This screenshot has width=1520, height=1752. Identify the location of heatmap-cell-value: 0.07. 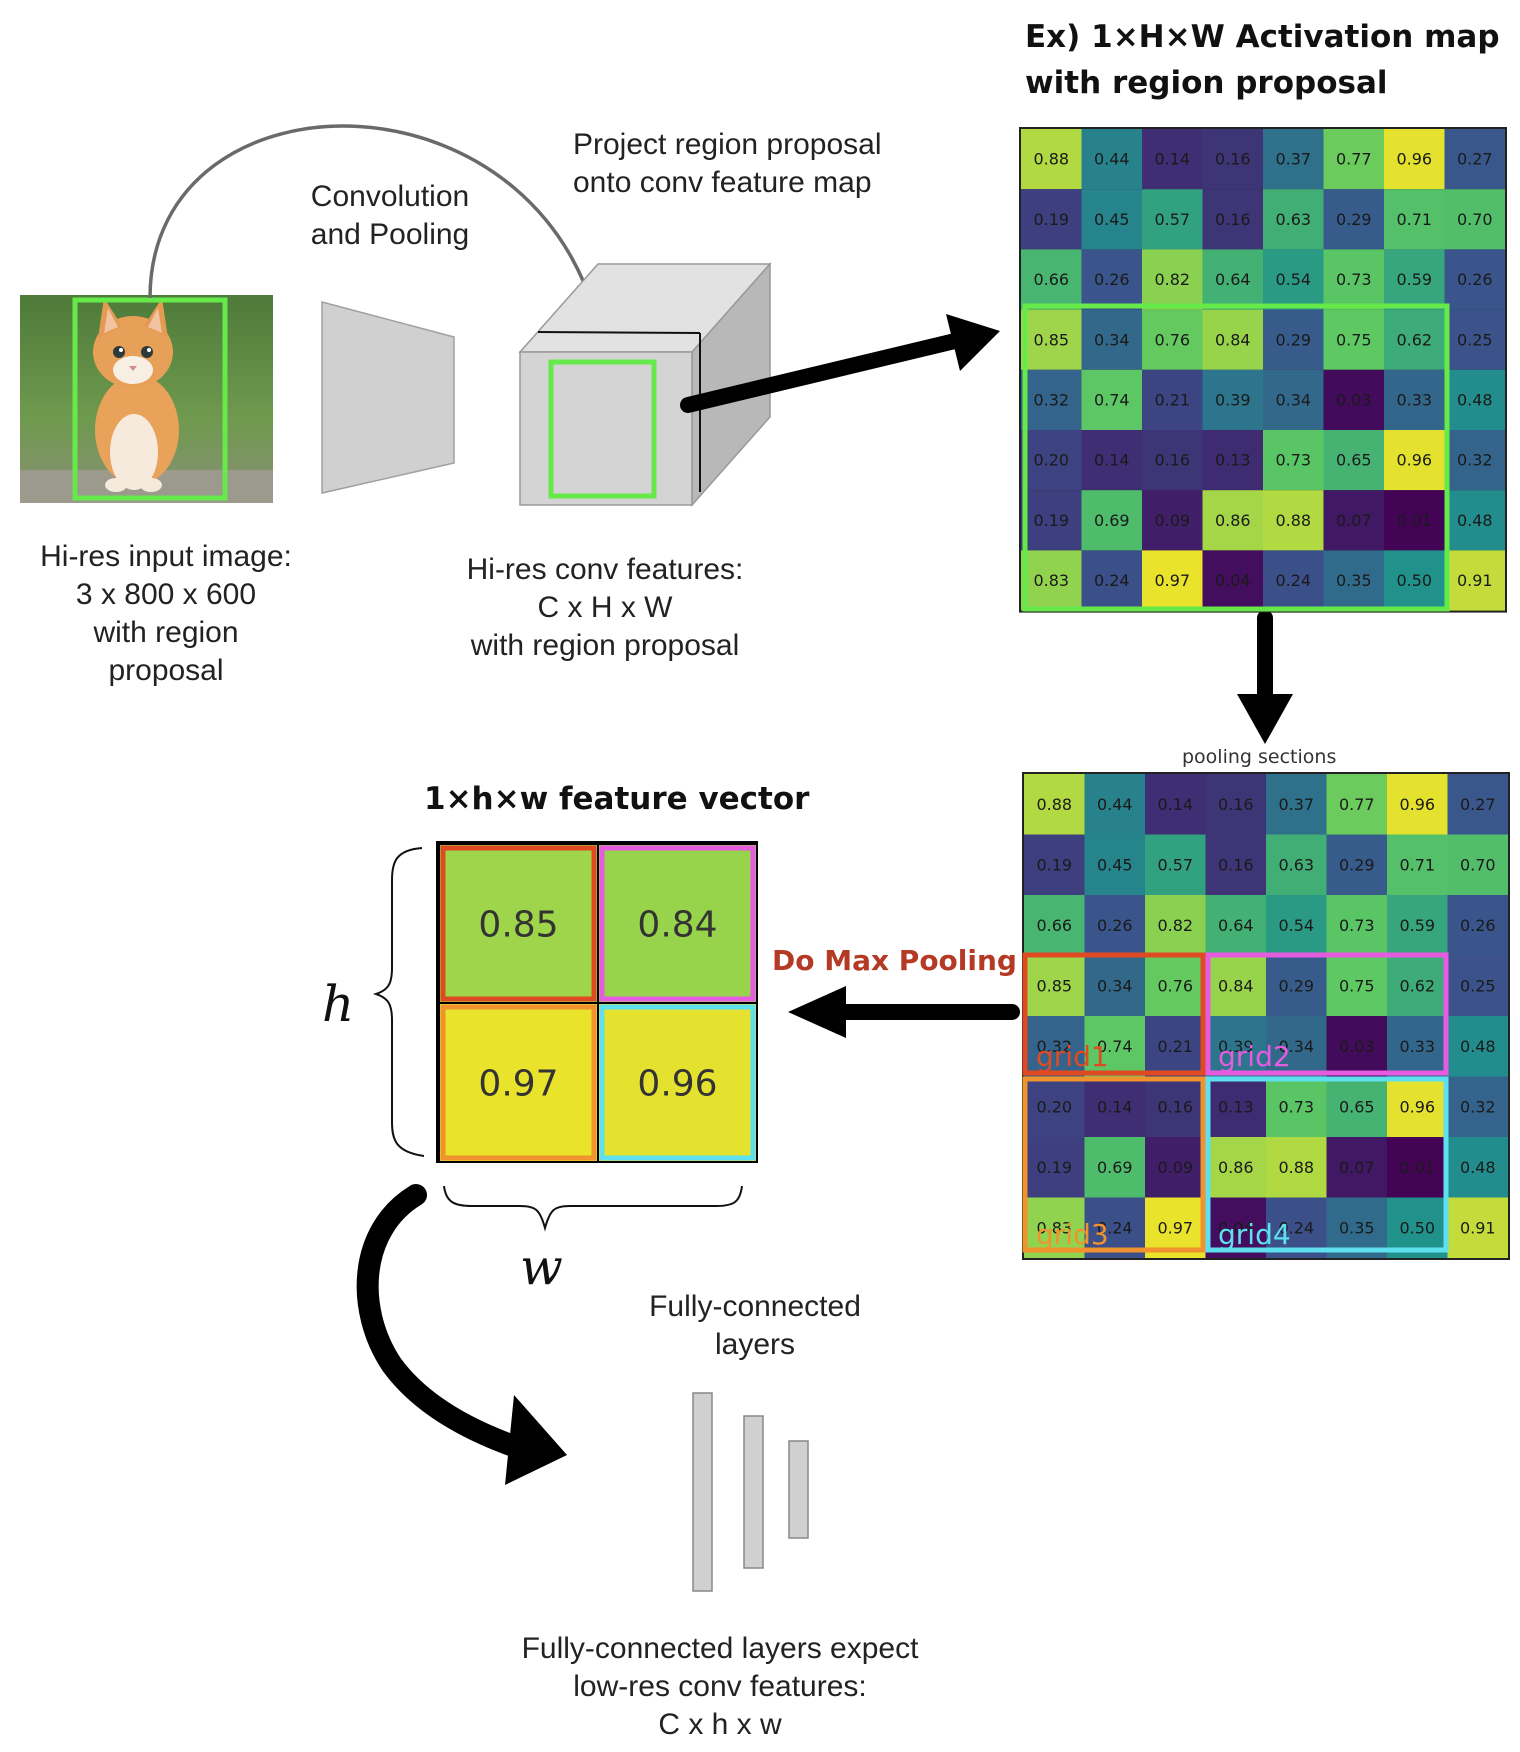
(1354, 520).